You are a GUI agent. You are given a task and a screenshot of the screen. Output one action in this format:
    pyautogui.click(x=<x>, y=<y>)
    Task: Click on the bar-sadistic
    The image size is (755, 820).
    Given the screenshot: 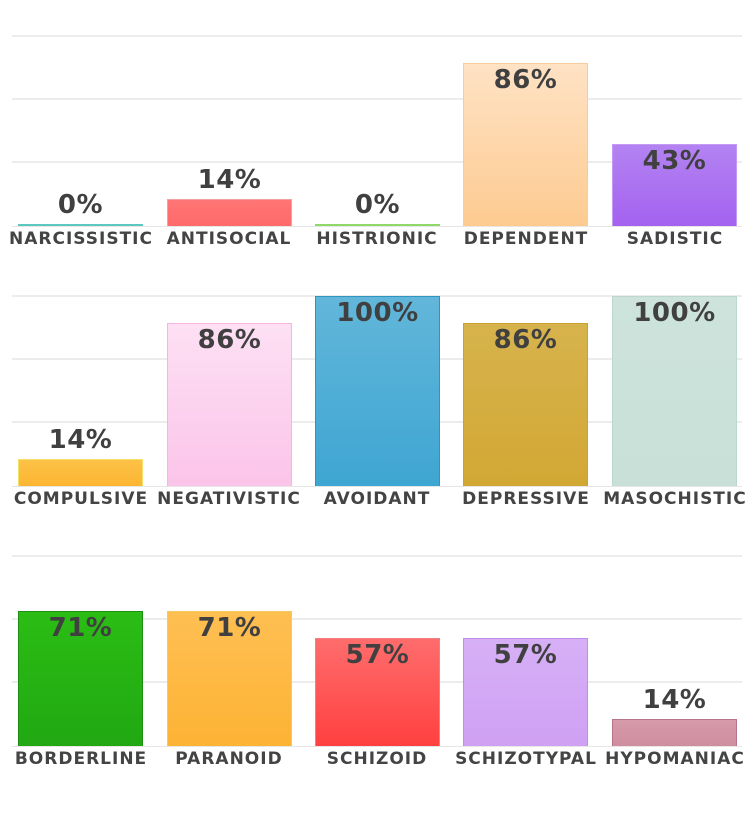 What is the action you would take?
    pyautogui.click(x=674, y=185)
    